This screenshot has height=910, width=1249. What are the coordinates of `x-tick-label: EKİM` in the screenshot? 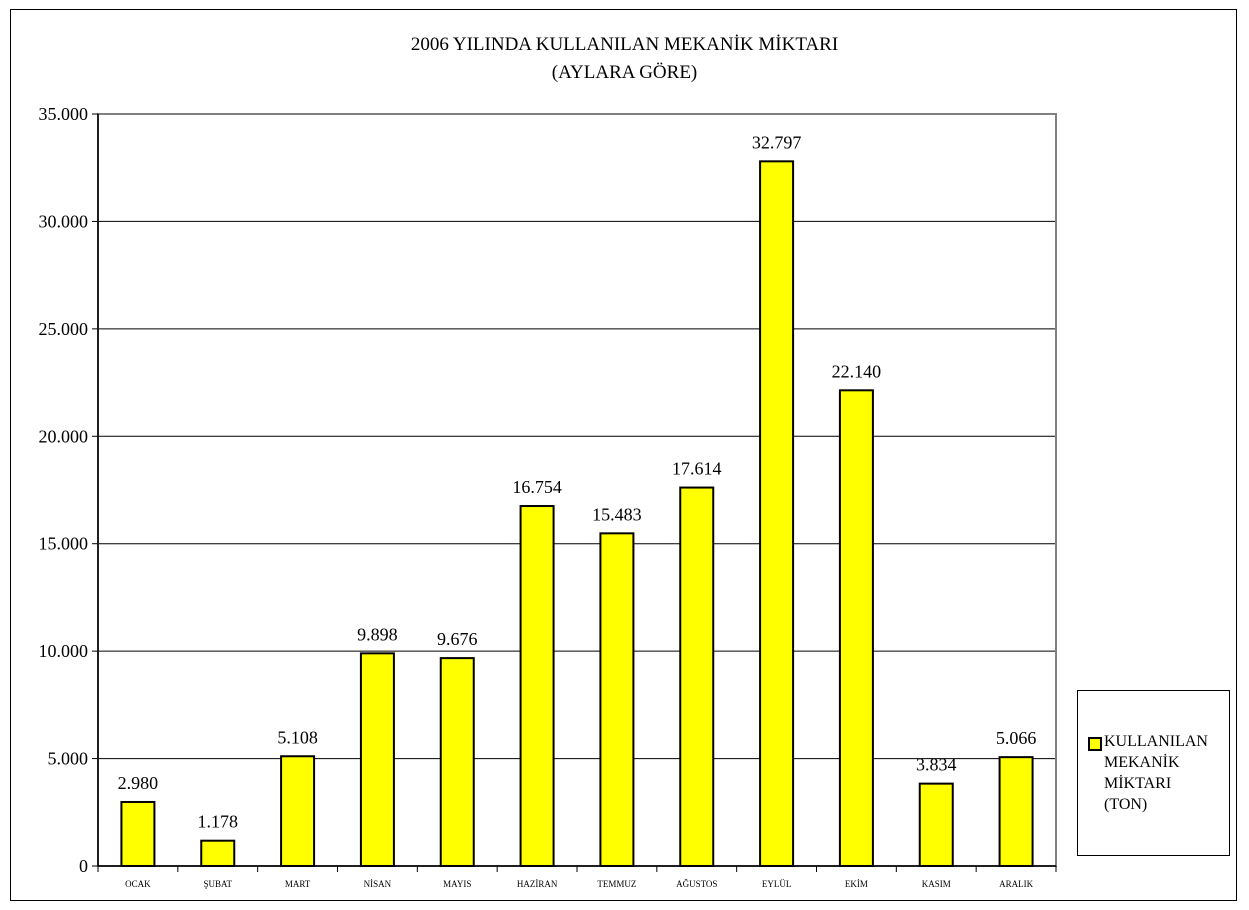 It's located at (856, 884).